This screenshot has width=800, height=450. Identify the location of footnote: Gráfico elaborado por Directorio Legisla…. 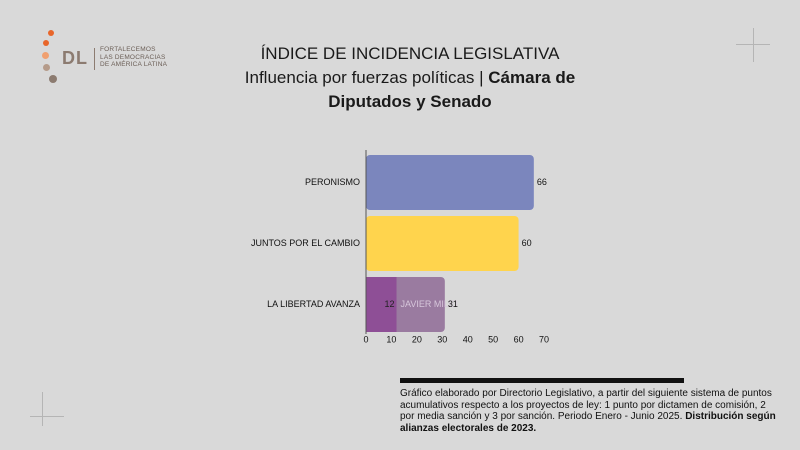
(590, 411).